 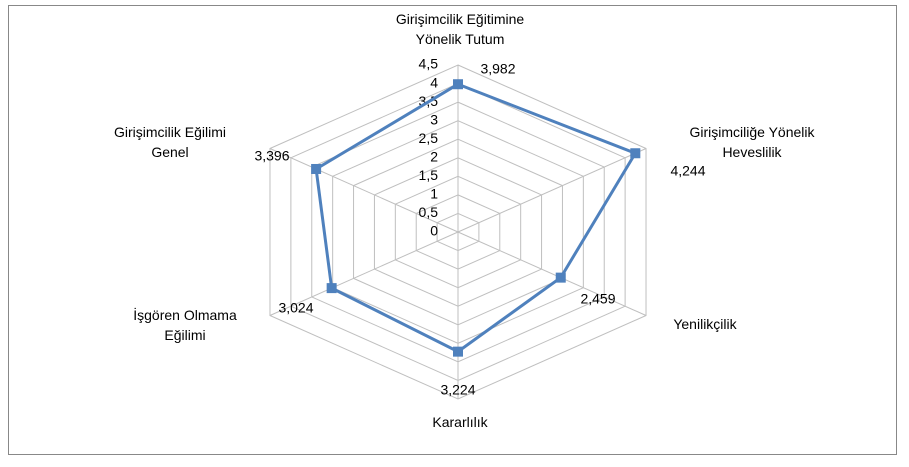 What do you see at coordinates (460, 29) in the screenshot?
I see `category-label: Girişimcilik Eğitimine Yönelik Tutum` at bounding box center [460, 29].